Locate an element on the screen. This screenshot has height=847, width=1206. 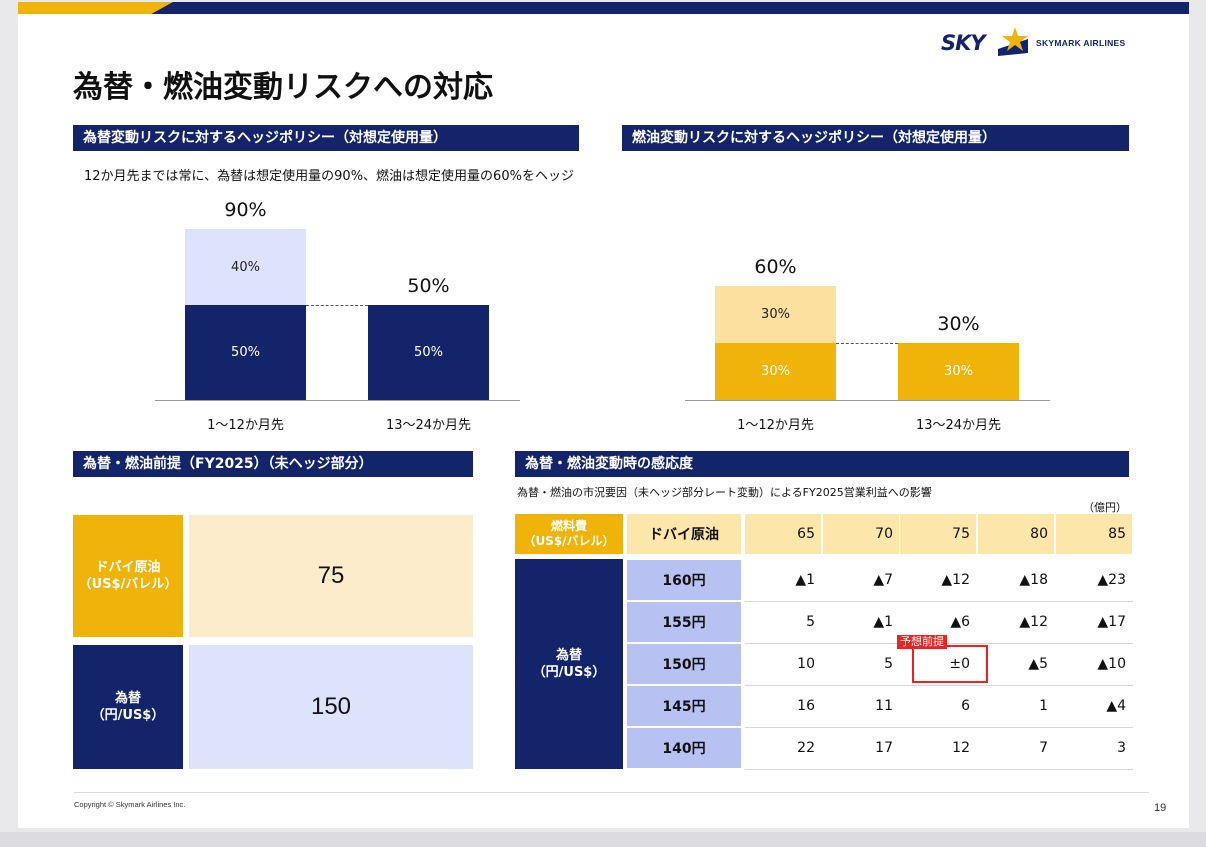
sensitivity-heading: 為替・燃油変動時の感応度 is located at coordinates (822, 464).